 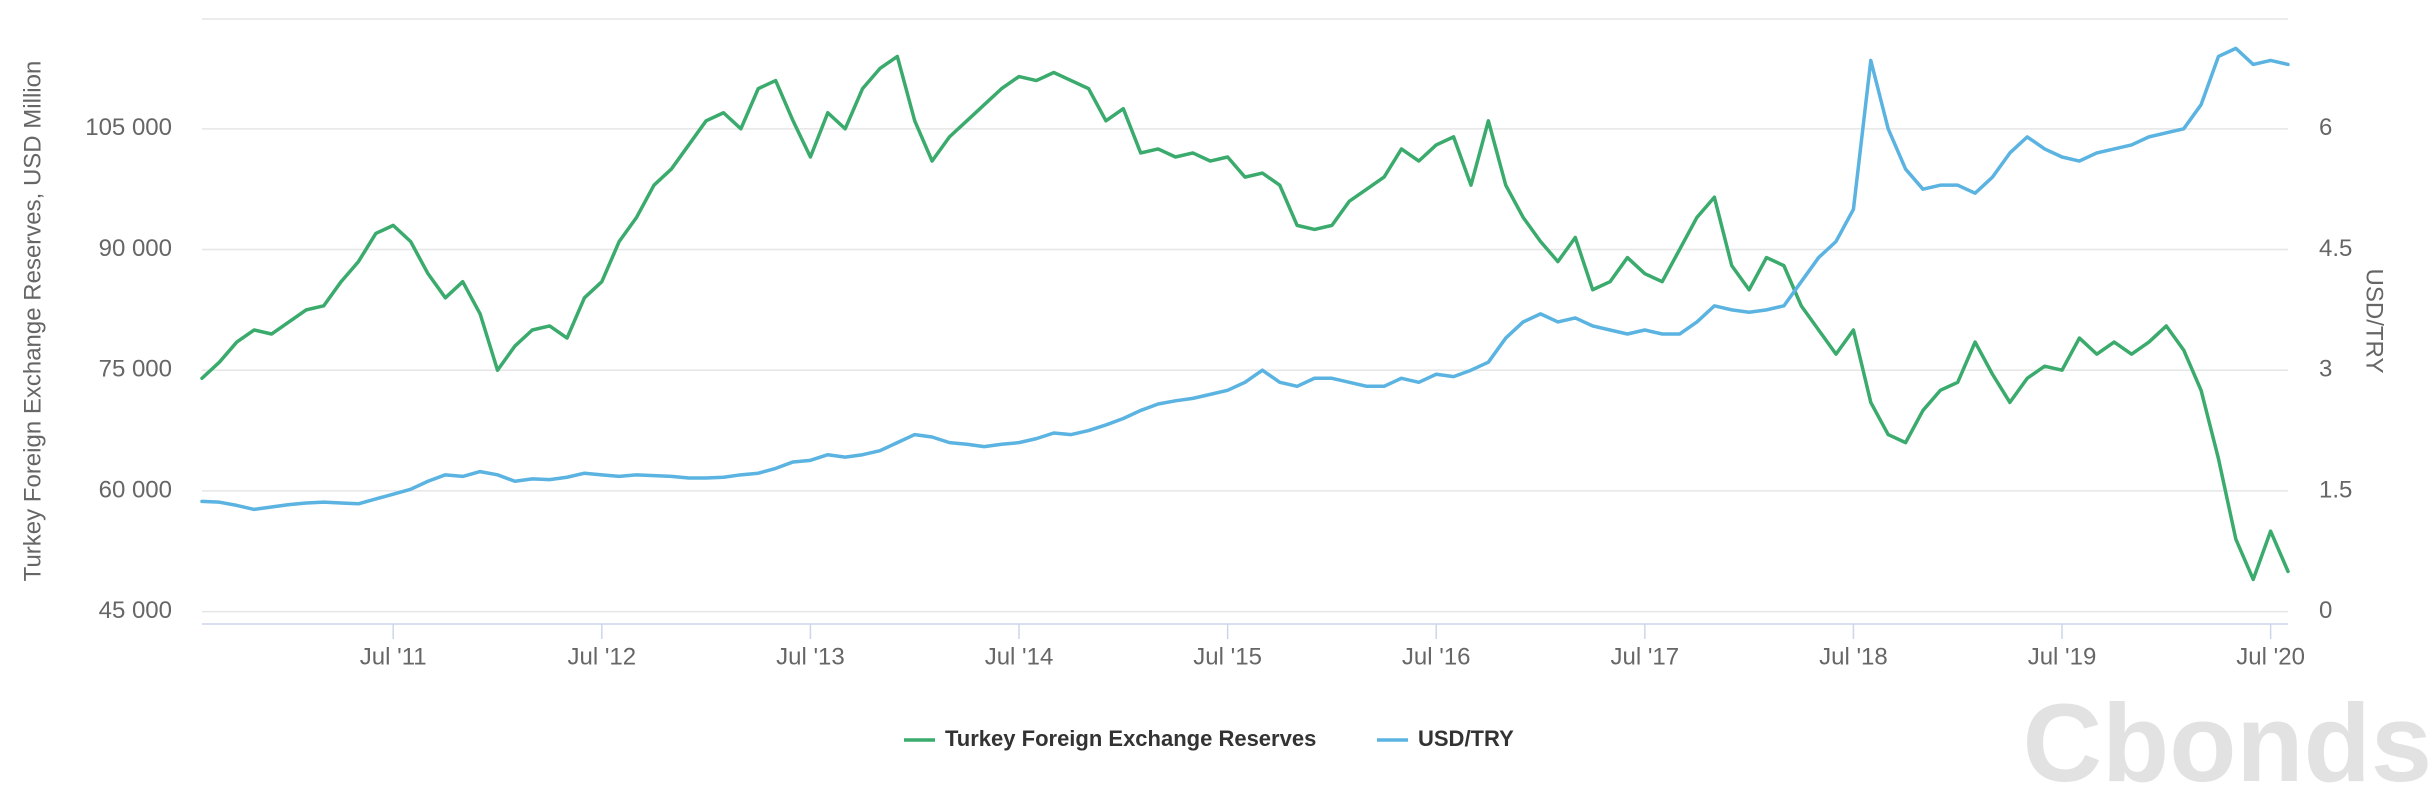 What do you see at coordinates (2325, 610) in the screenshot?
I see `y2-tick-label: 0` at bounding box center [2325, 610].